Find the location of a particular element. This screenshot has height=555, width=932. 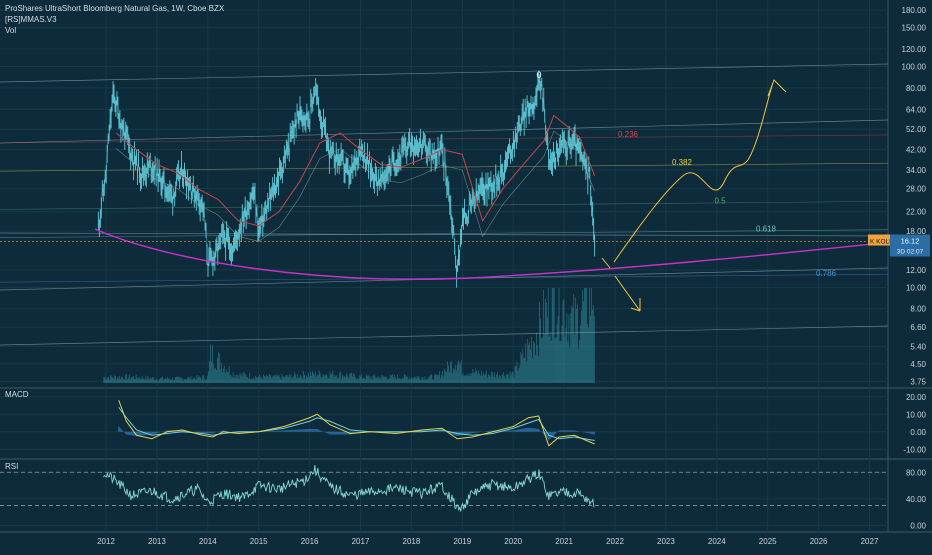

rsi-y-tick-label: 0.00 is located at coordinates (918, 525).